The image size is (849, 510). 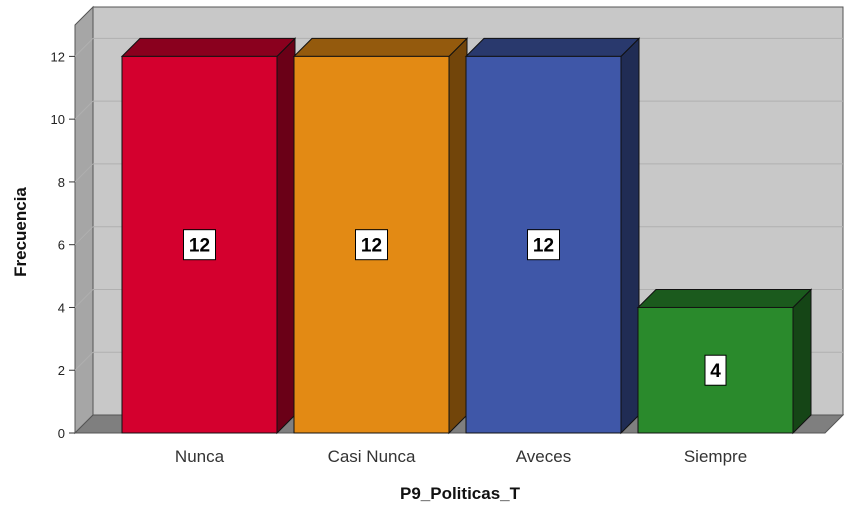 What do you see at coordinates (20, 232) in the screenshot?
I see `y-axis-title: Frecuencia` at bounding box center [20, 232].